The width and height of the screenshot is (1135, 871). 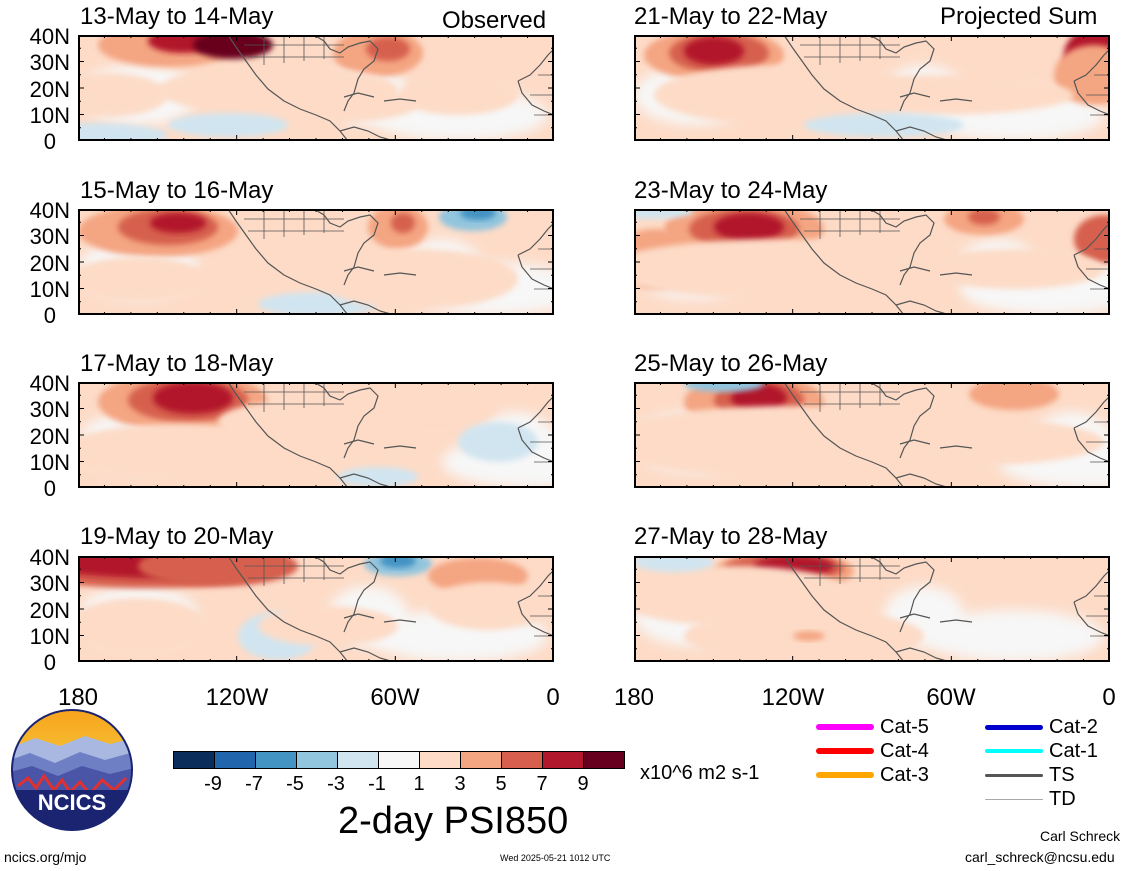 I want to click on legend-item: Cat-5, so click(x=872, y=727).